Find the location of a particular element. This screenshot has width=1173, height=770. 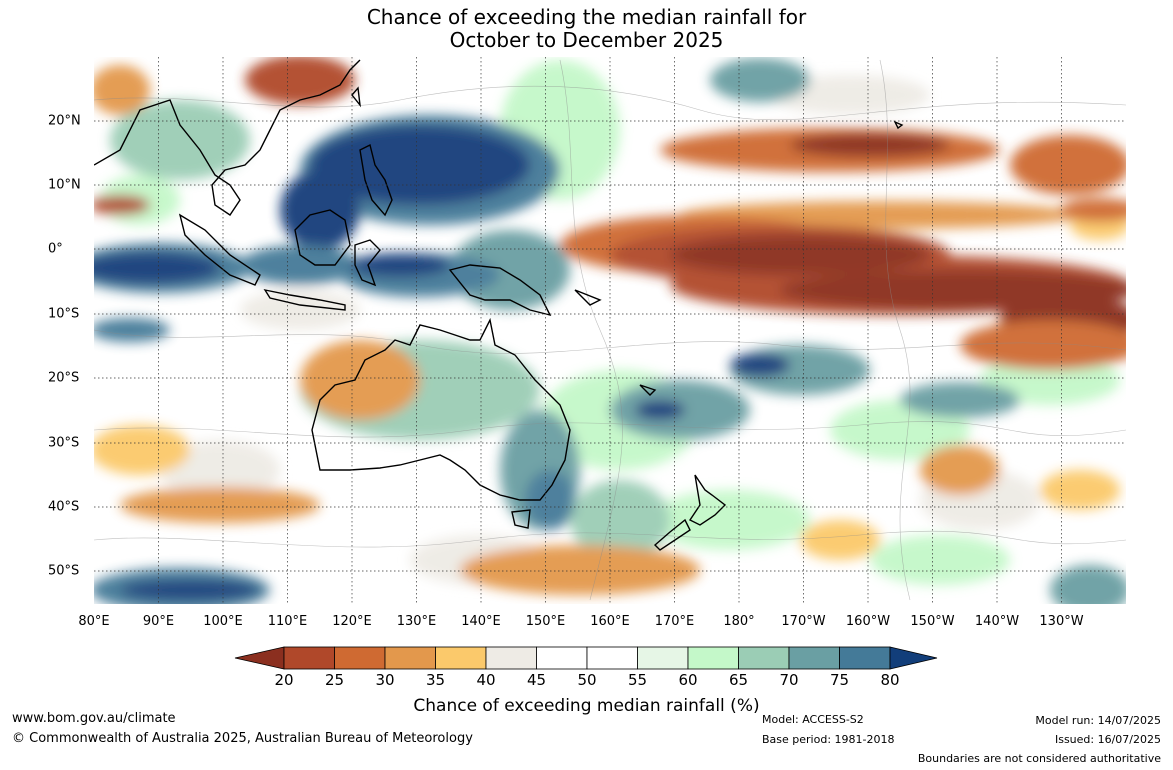

longitude-label: 170°W is located at coordinates (803, 621).